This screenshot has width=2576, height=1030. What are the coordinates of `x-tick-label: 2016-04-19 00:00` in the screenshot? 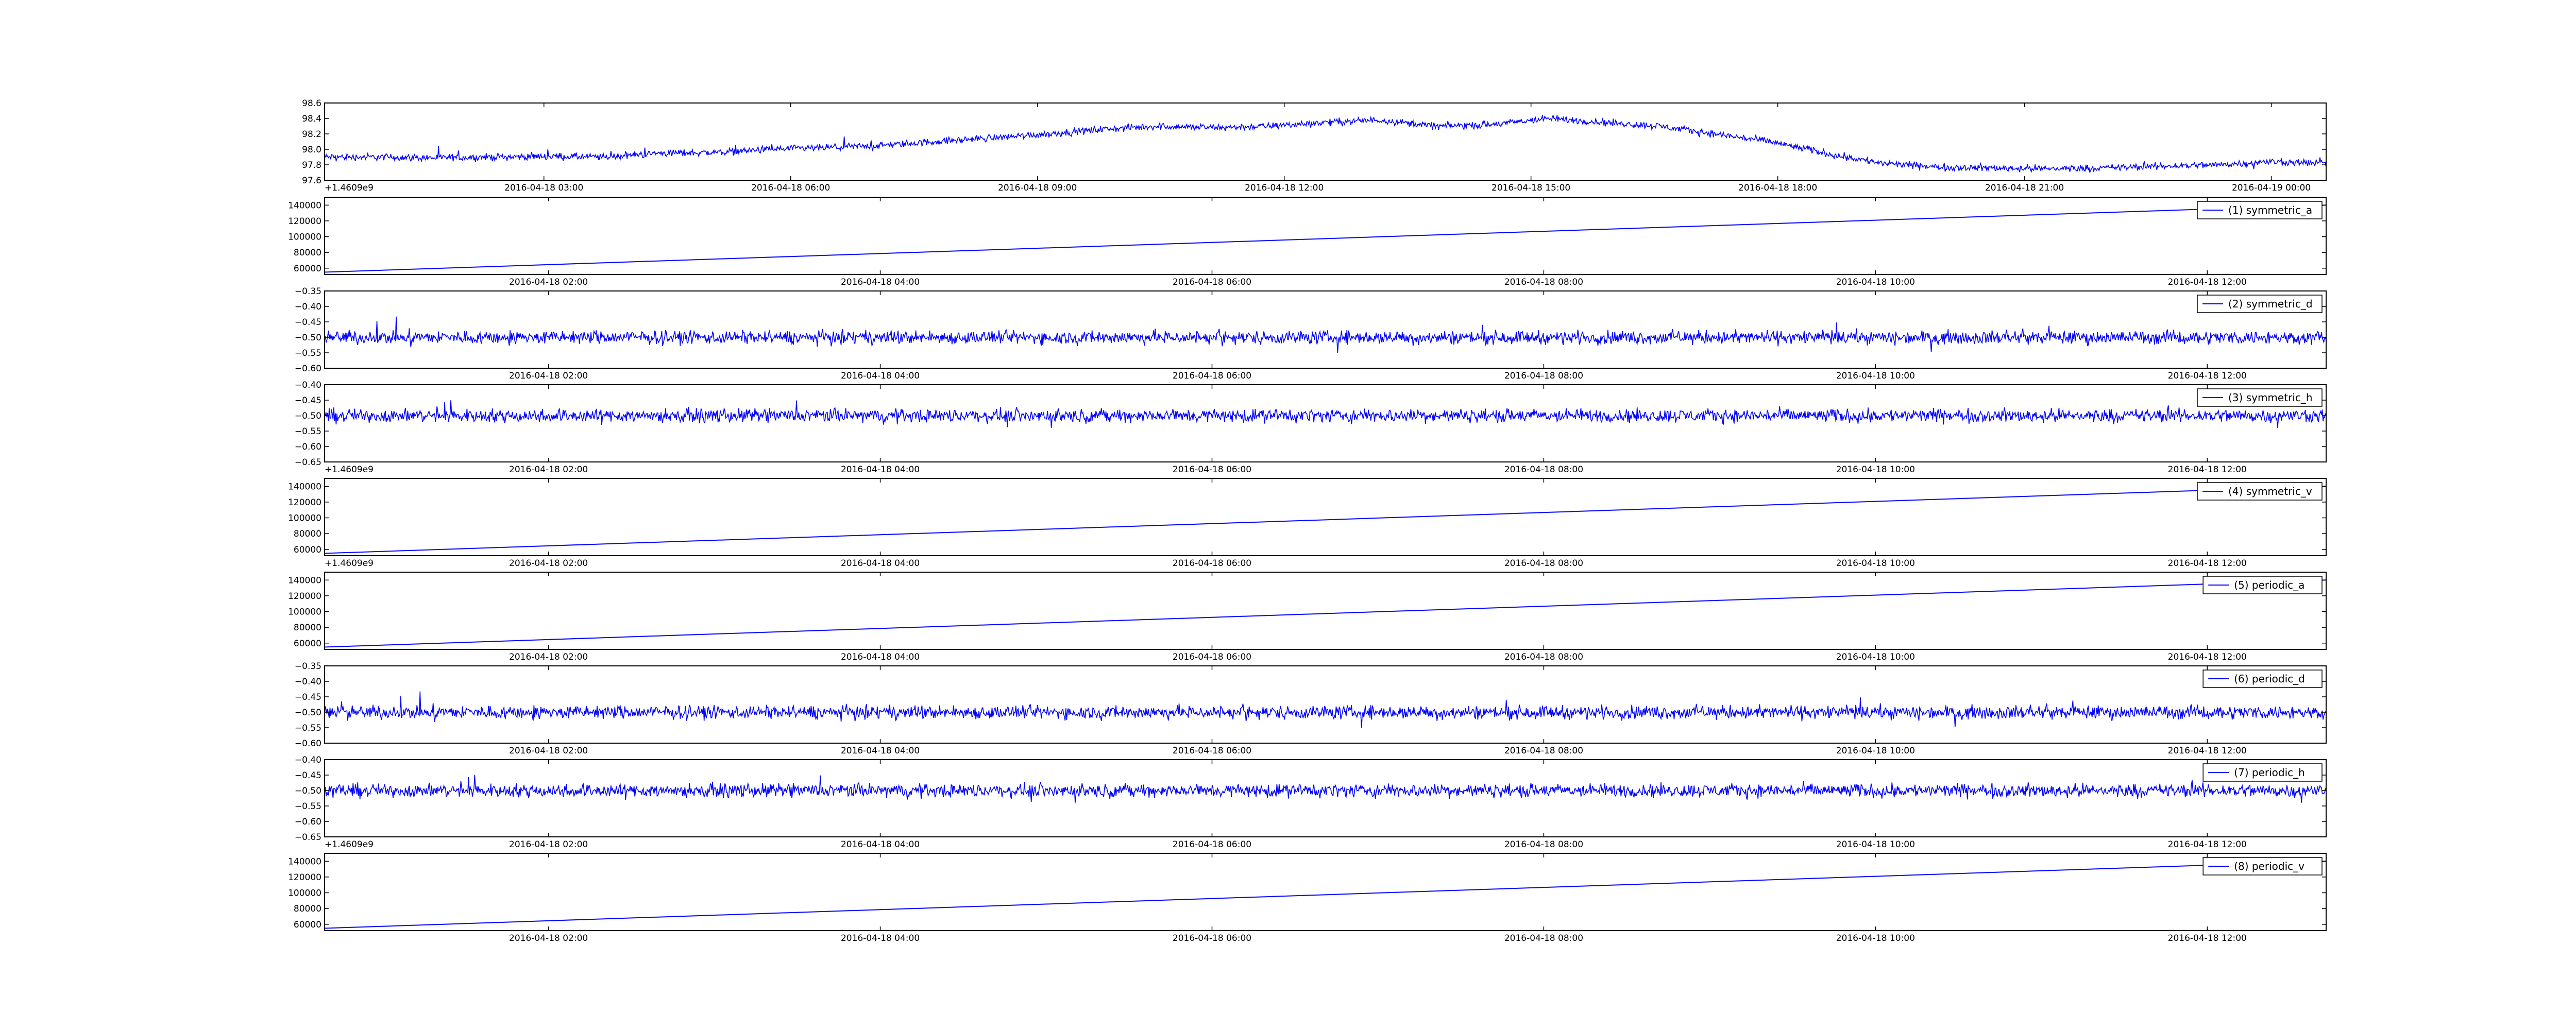 It's located at (2271, 188).